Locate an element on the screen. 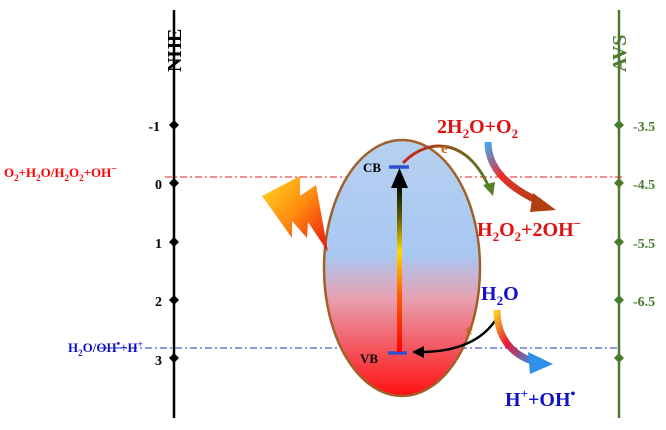 The width and height of the screenshot is (666, 430). nhe-tick-label: 3 is located at coordinates (158, 361).